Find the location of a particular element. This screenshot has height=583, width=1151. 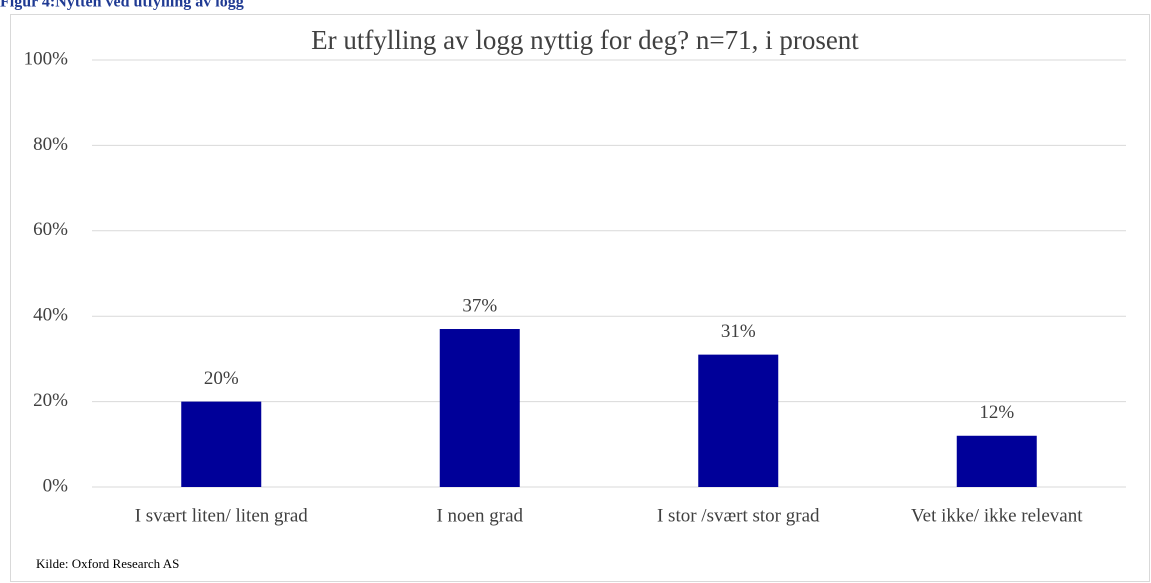

x-tick-label: I stor /svært stor grad is located at coordinates (738, 515).